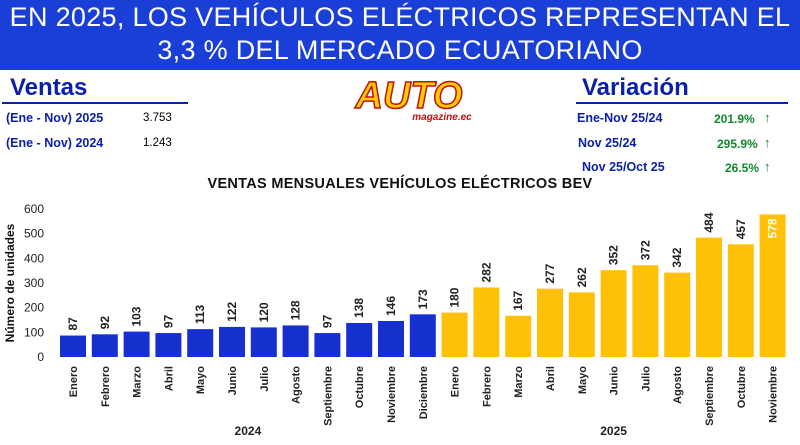 The width and height of the screenshot is (800, 445). What do you see at coordinates (424, 392) in the screenshot?
I see `x-tick-label: Diciembre` at bounding box center [424, 392].